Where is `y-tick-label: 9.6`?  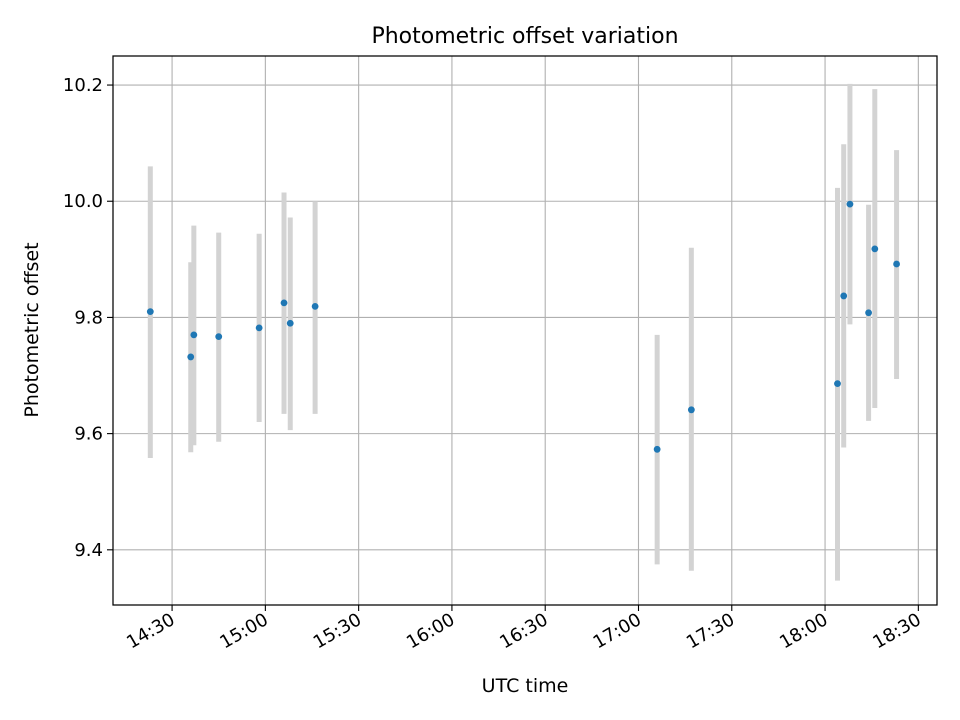
y-tick-label: 9.6 is located at coordinates (88, 434).